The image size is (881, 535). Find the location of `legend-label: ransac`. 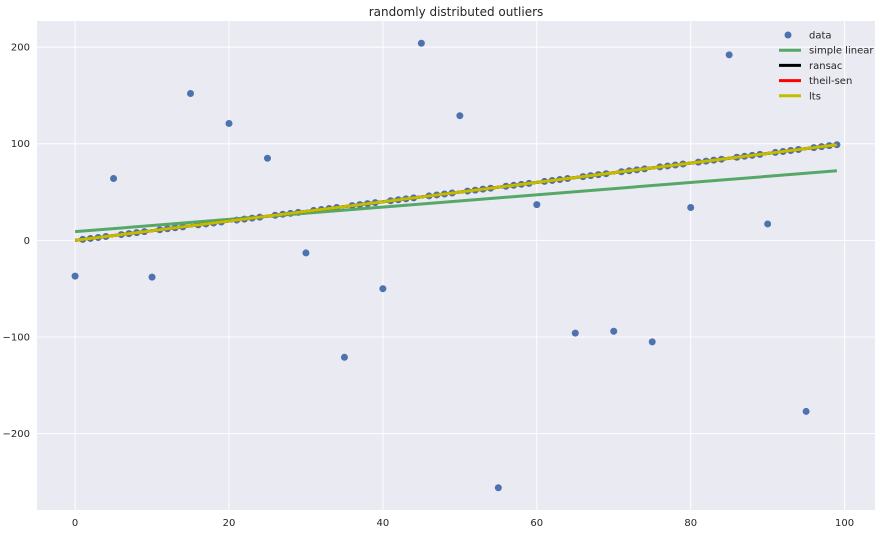

legend-label: ransac is located at coordinates (825, 66).